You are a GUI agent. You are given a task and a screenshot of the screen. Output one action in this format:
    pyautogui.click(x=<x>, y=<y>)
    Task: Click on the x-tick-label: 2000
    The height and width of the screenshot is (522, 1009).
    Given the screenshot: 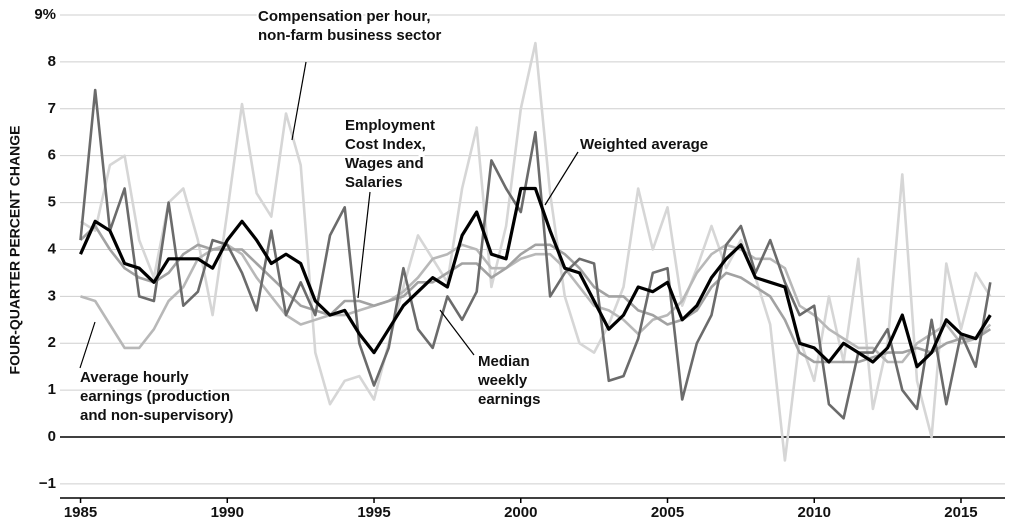 What is the action you would take?
    pyautogui.click(x=520, y=512)
    